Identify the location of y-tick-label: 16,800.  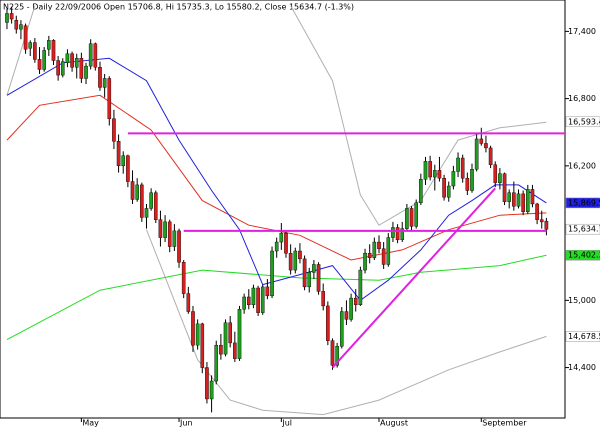
(582, 98).